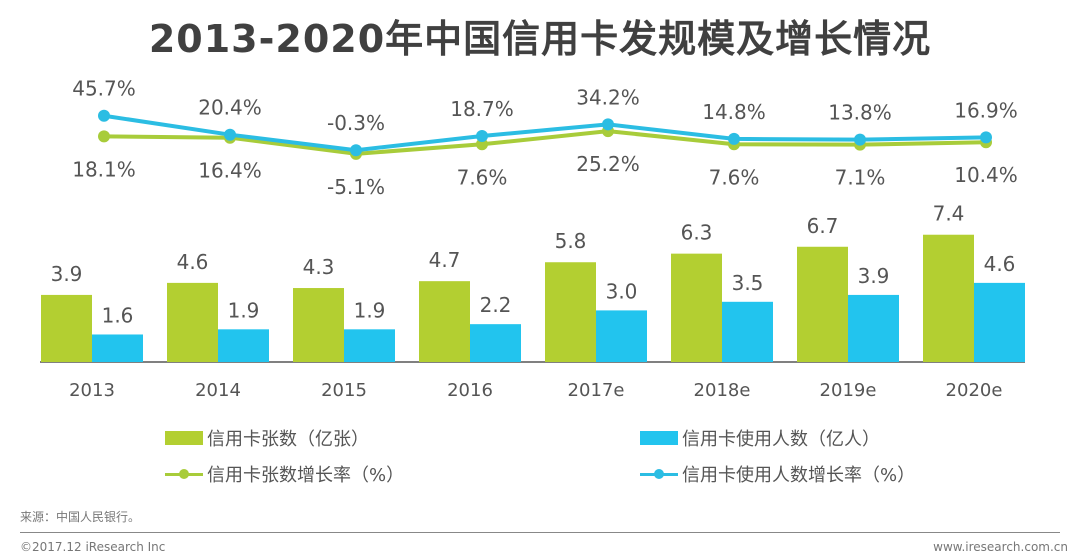  What do you see at coordinates (781, 439) in the screenshot?
I see `legend-label: 信用卡使用人数（亿人）` at bounding box center [781, 439].